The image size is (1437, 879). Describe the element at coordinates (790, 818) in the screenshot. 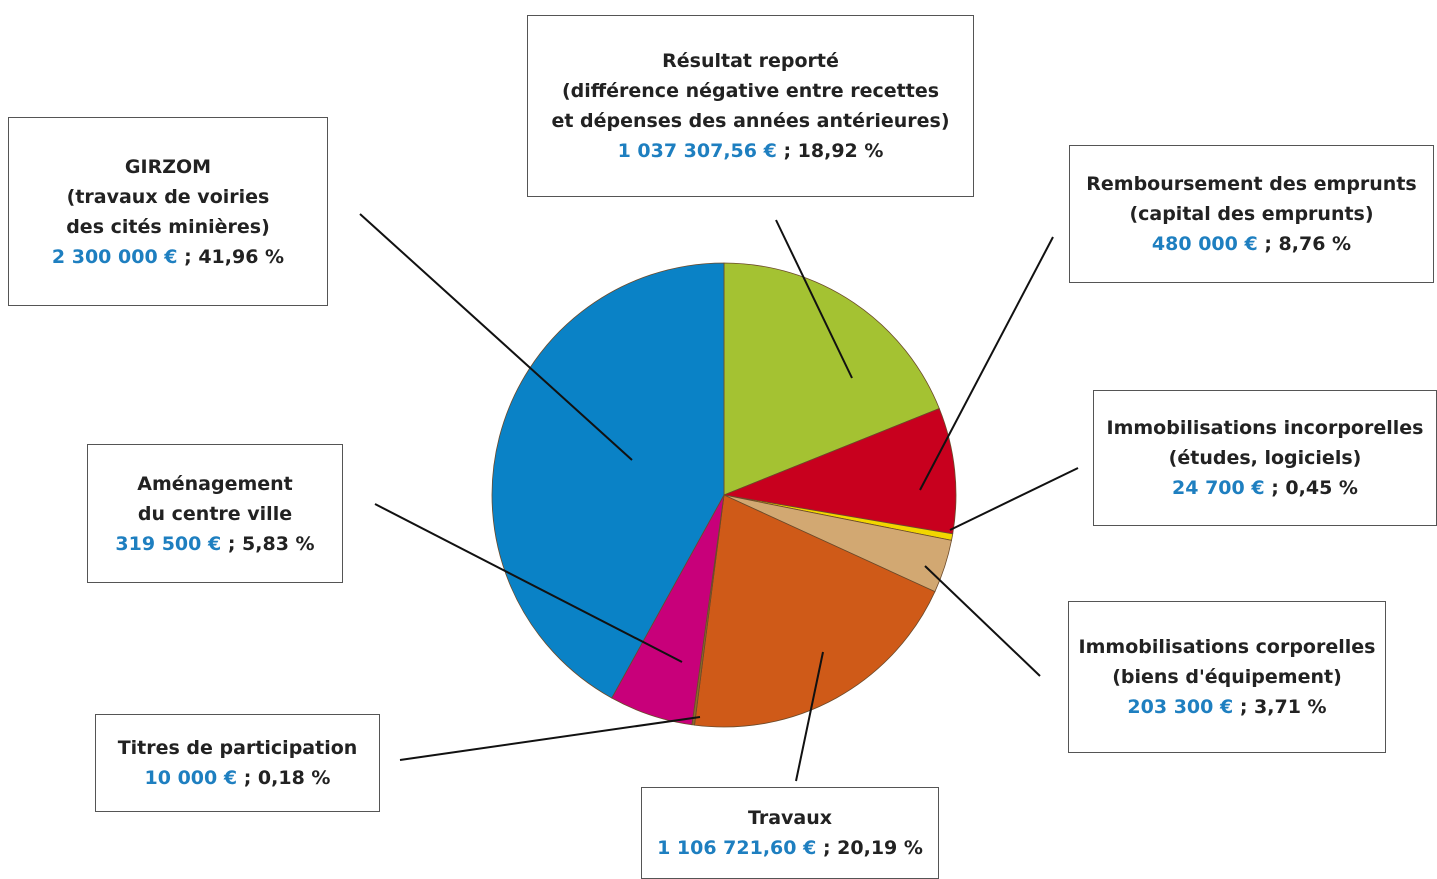

I see `label-line: Travaux` at that location.